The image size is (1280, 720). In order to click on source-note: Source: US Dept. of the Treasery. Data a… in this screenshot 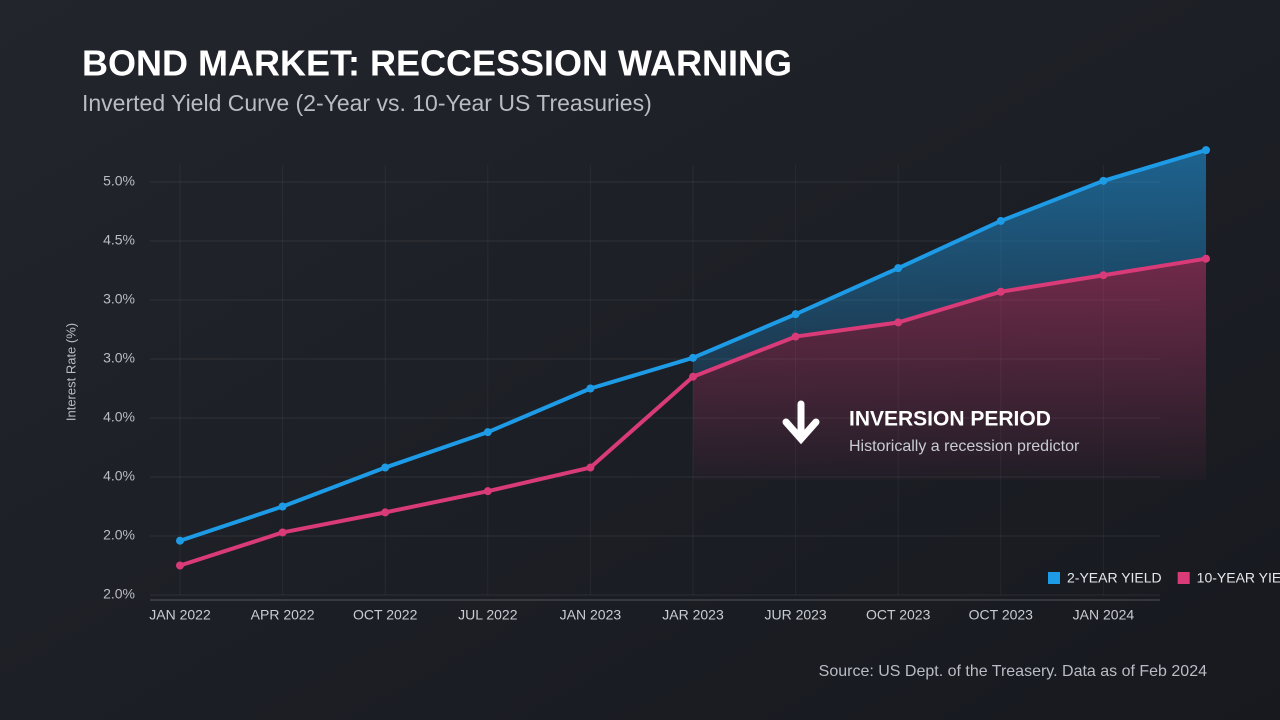, I will do `click(1013, 671)`.